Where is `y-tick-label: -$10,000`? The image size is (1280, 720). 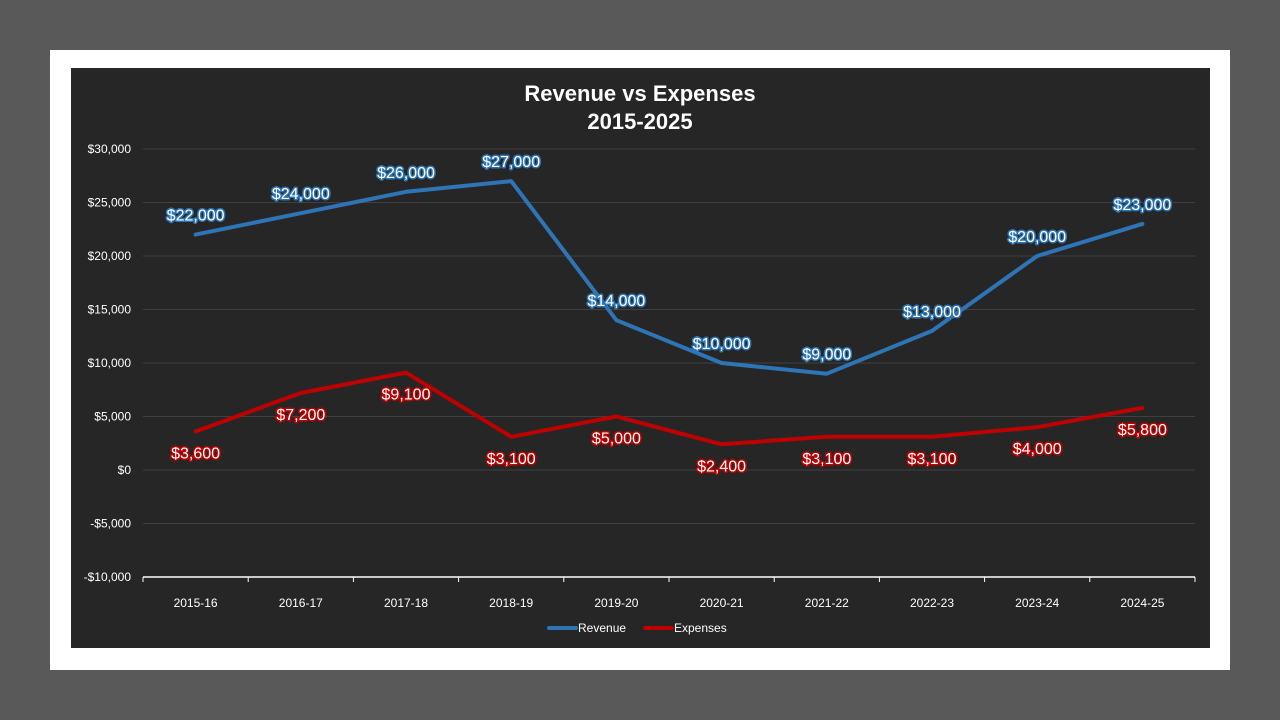
y-tick-label: -$10,000 is located at coordinates (108, 577).